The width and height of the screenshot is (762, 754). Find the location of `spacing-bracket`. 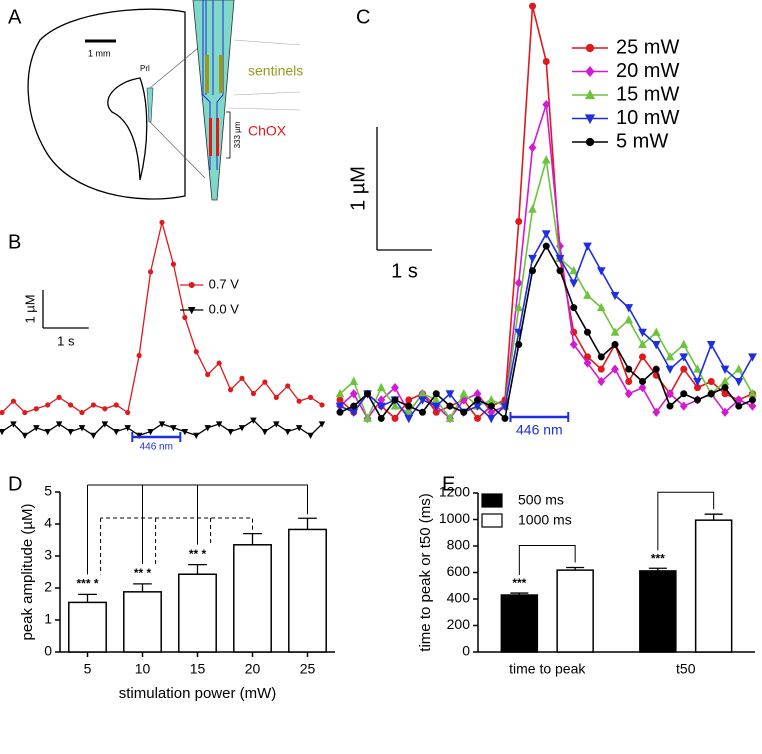

spacing-bracket is located at coordinates (228, 135).